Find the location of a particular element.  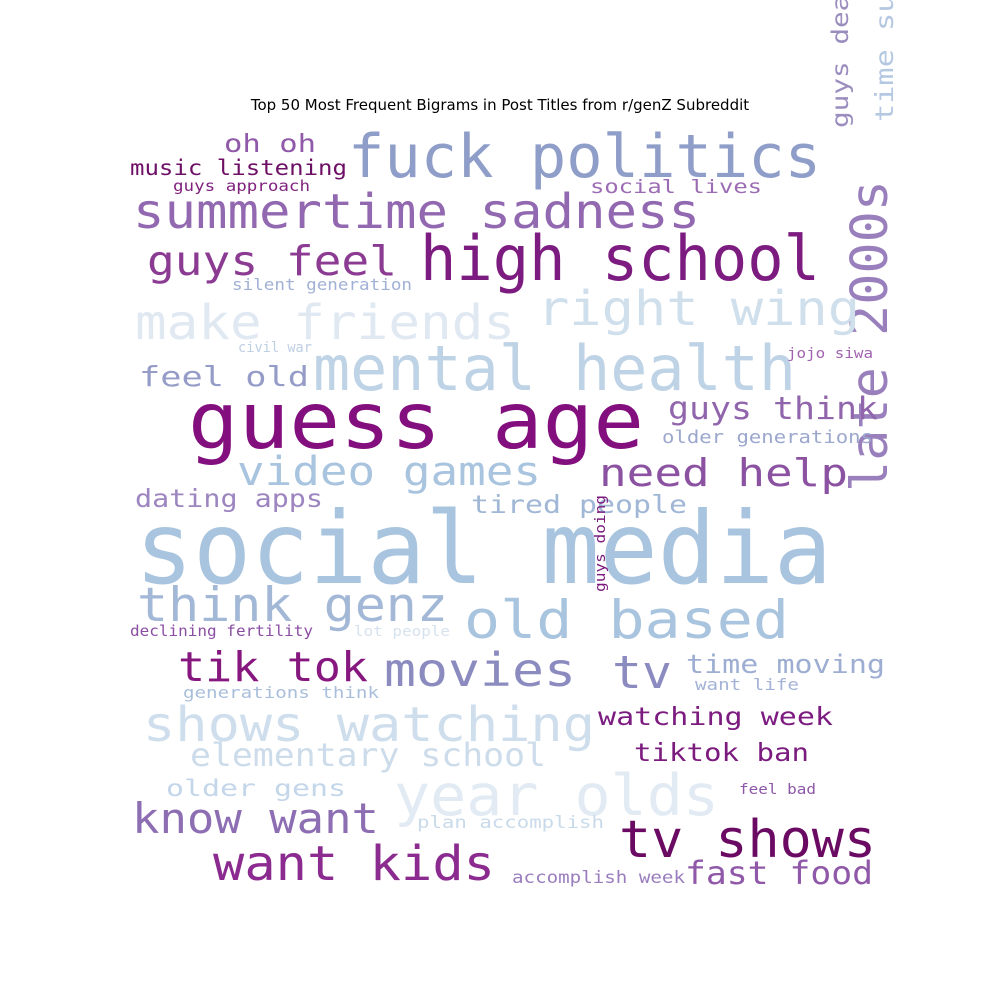

word-want-life: want life is located at coordinates (747, 684).